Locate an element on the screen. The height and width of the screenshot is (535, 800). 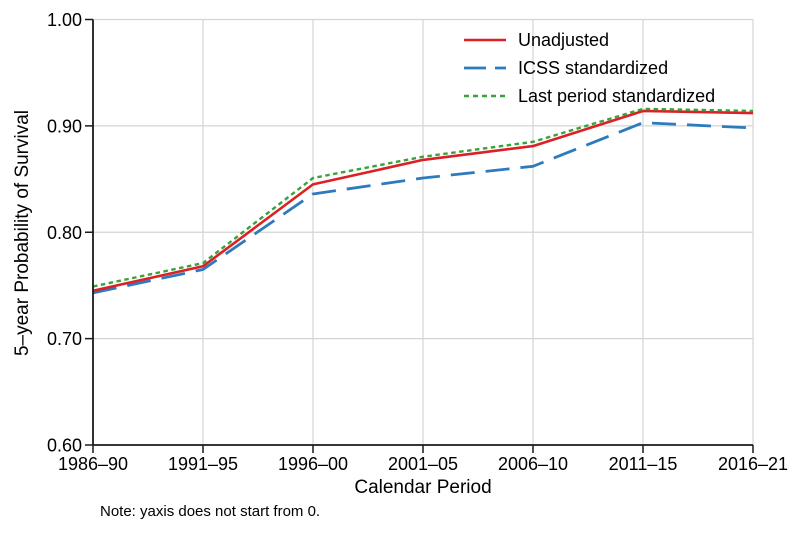
y-tick-label-0.70: 0.70 is located at coordinates (64, 339).